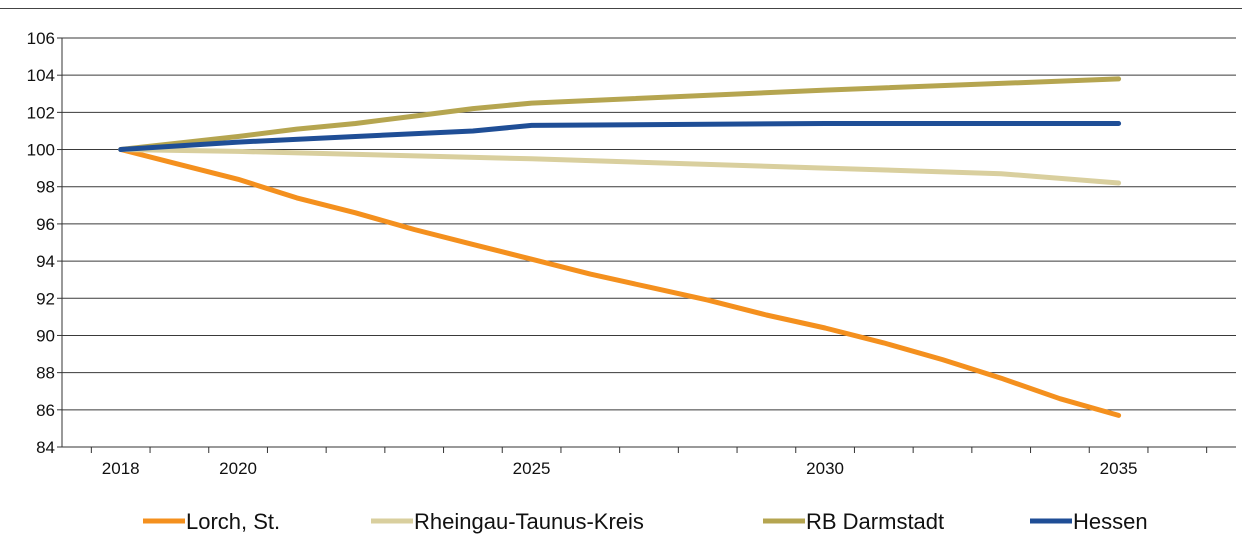 The height and width of the screenshot is (546, 1242). Describe the element at coordinates (45, 410) in the screenshot. I see `y-tick-label-86: 86` at that location.